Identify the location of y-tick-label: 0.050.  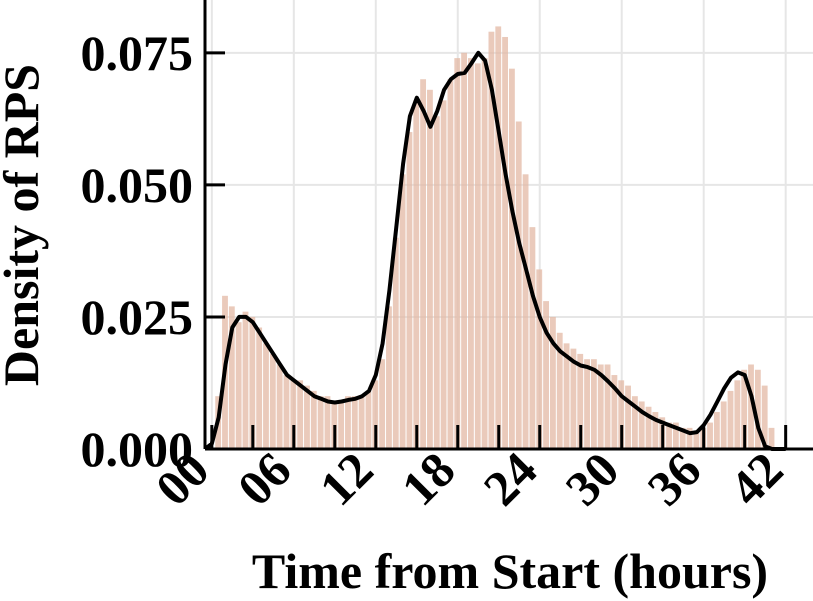
(137, 185).